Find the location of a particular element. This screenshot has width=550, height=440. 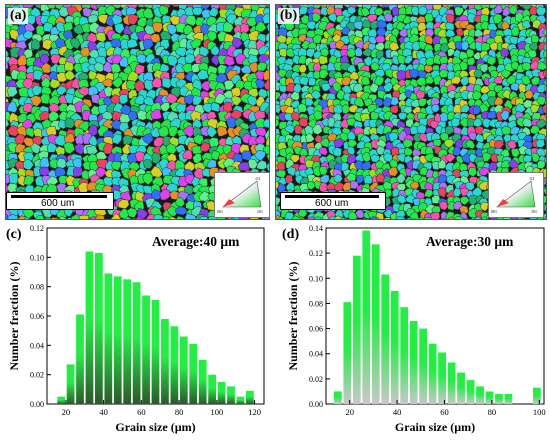

ipf-triangle-a: 111 001 101 is located at coordinates (240, 195).